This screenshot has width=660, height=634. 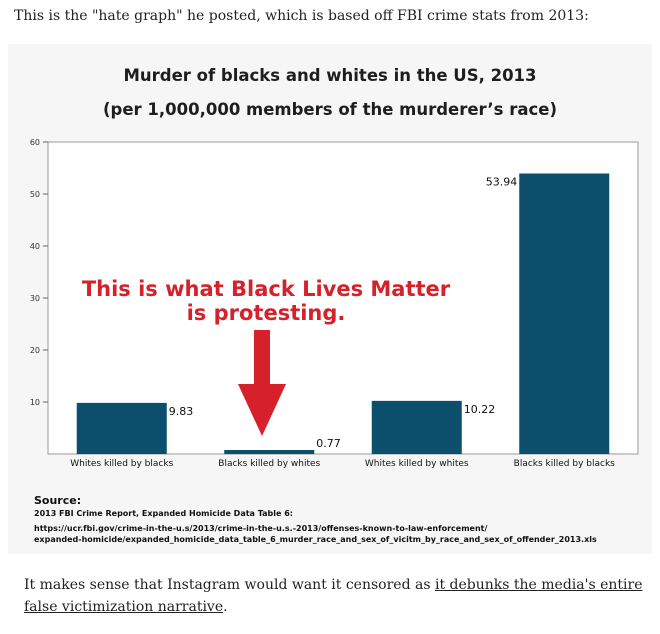 I want to click on data-label: 9.83, so click(x=181, y=411).